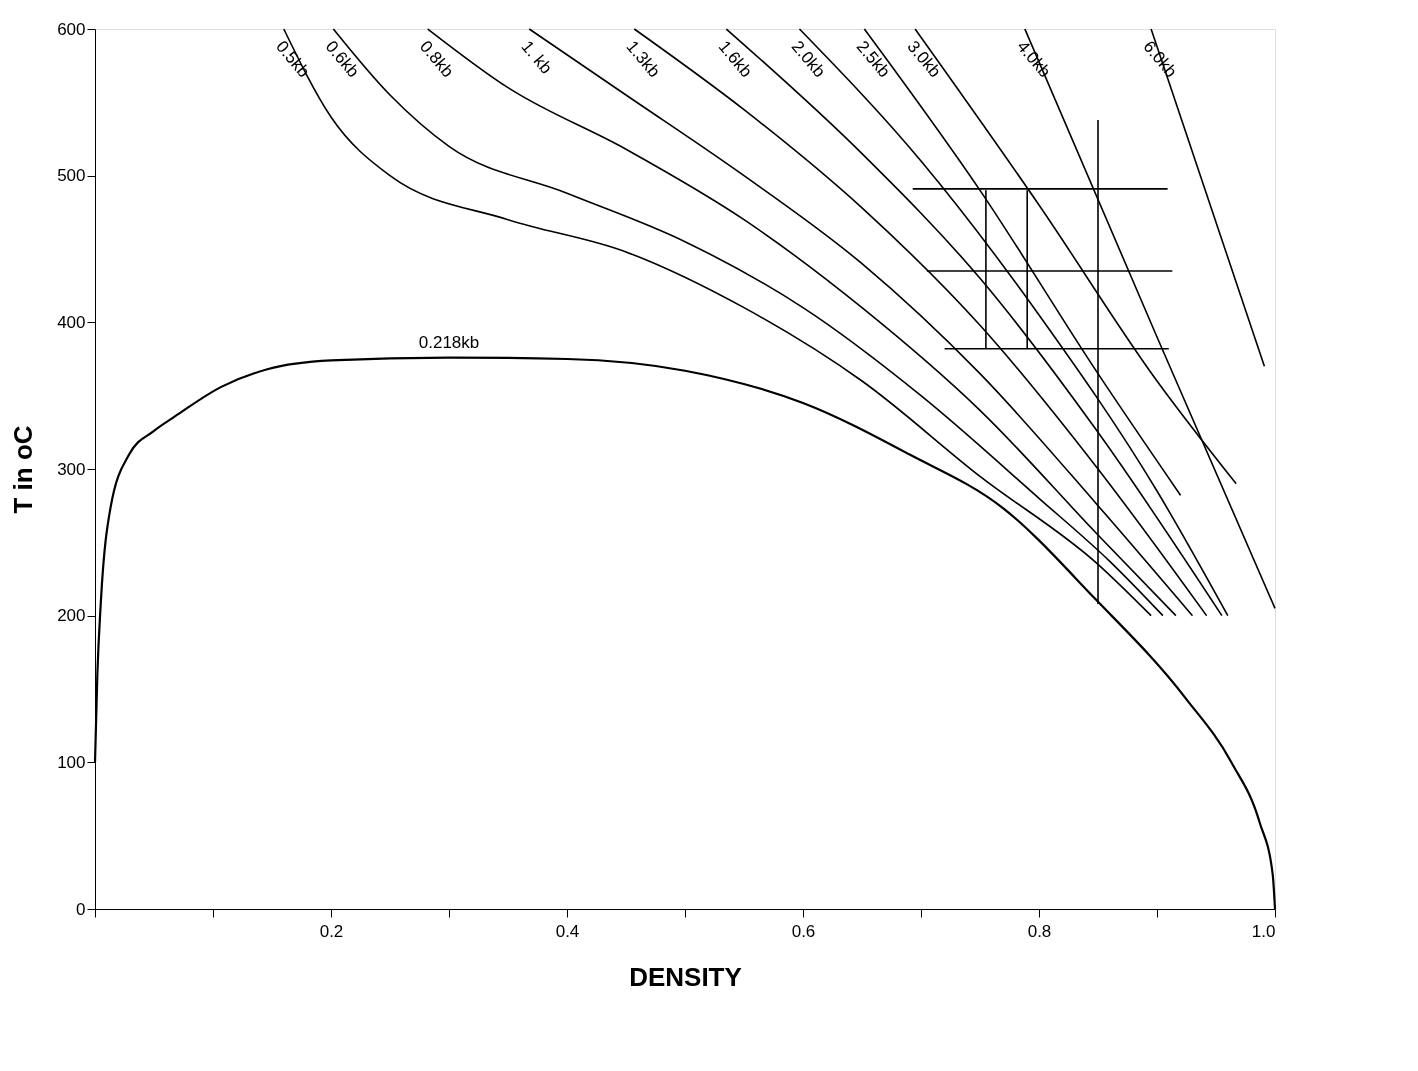 Image resolution: width=1418 pixels, height=1071 pixels. What do you see at coordinates (803, 931) in the screenshot?
I see `x-tick-label: 0.6` at bounding box center [803, 931].